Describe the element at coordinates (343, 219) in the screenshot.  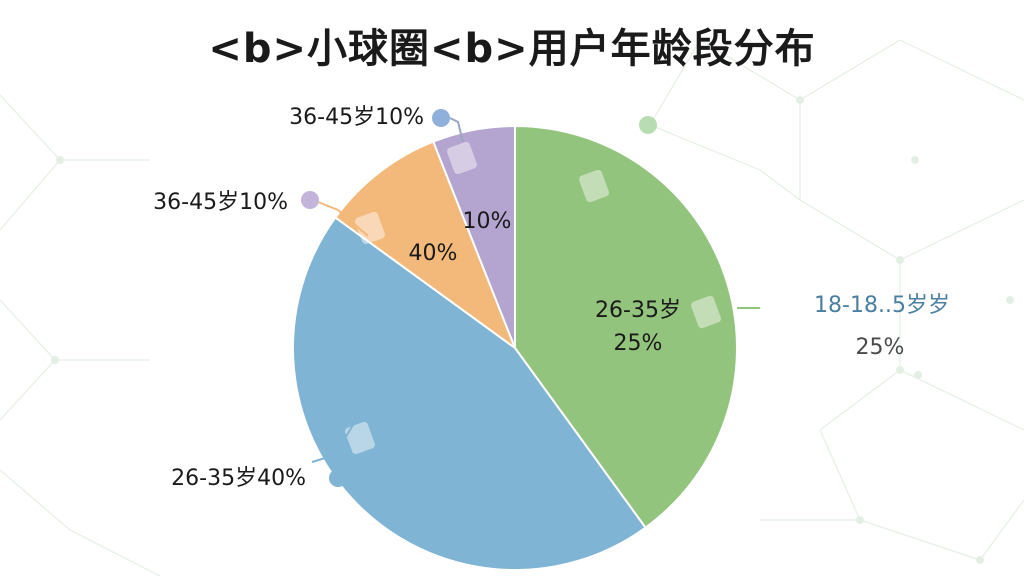
I see `slice-2-leader` at that location.